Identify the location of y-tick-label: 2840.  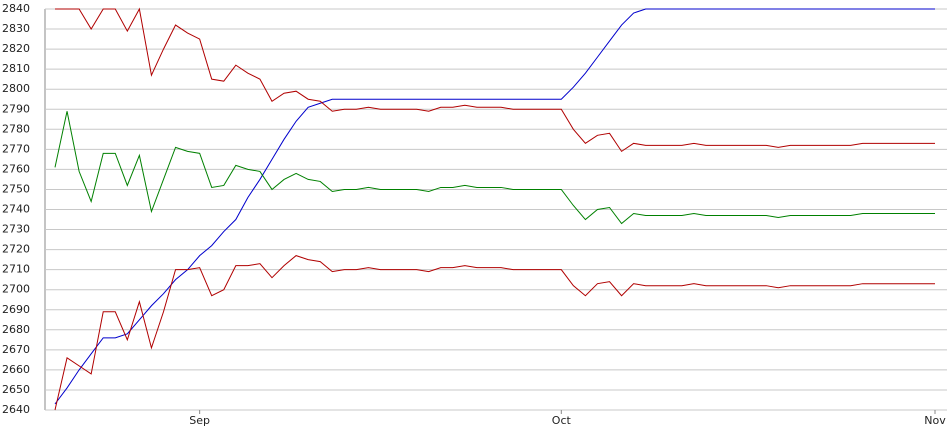
(16, 8).